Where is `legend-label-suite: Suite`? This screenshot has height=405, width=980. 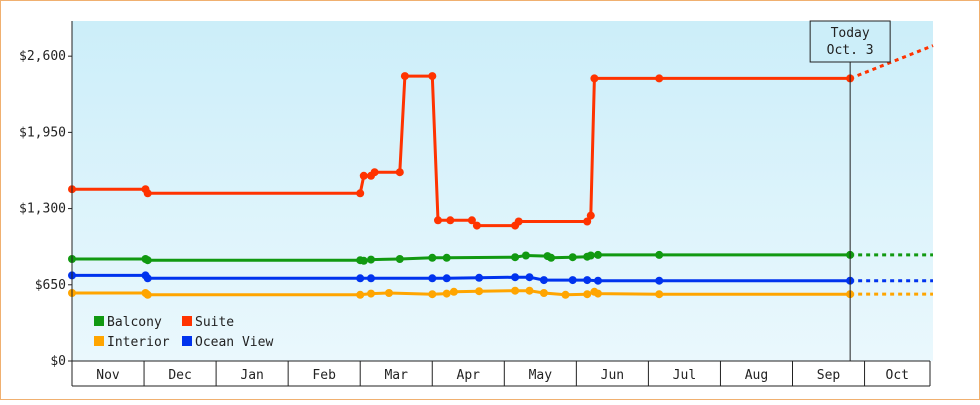
legend-label-suite: Suite is located at coordinates (214, 322).